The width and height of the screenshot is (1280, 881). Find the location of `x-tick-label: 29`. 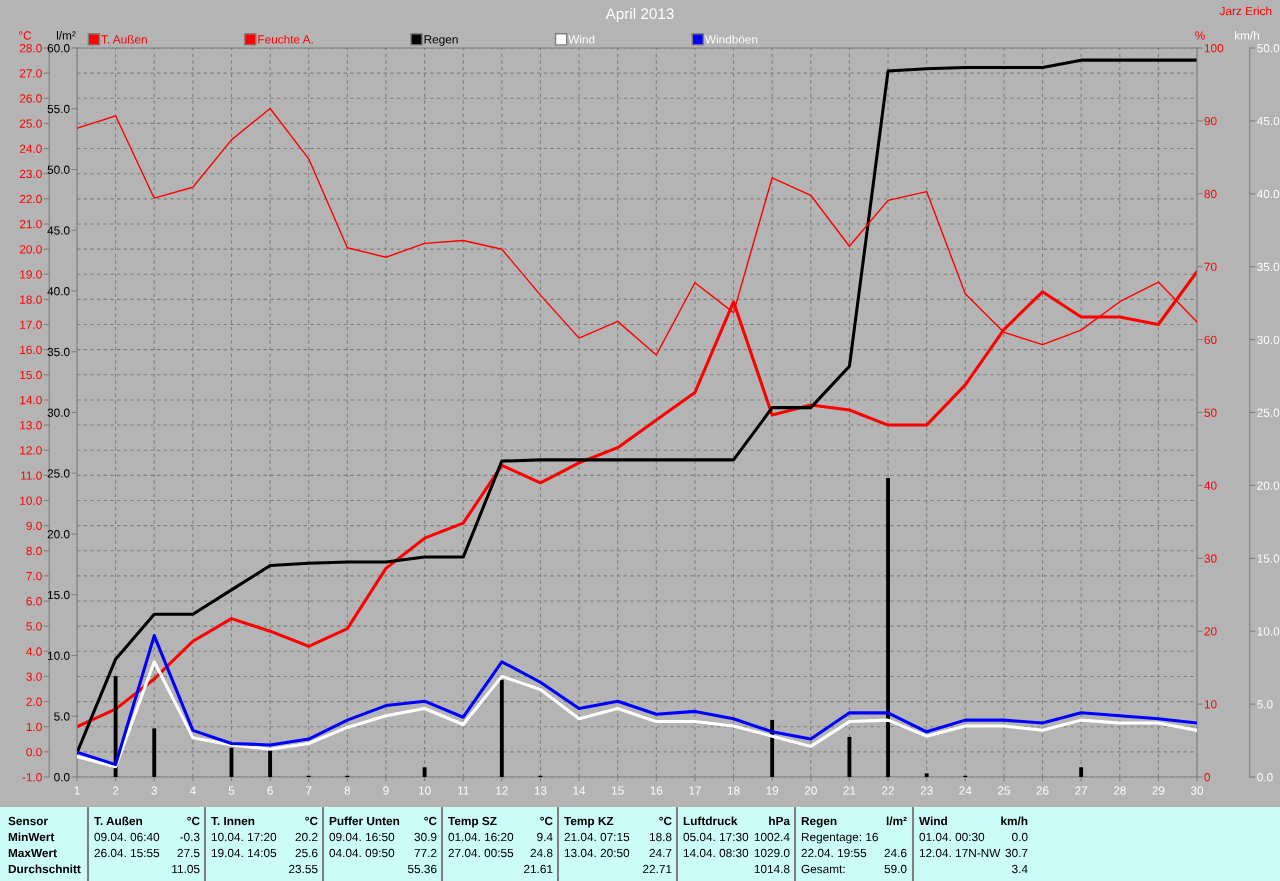

x-tick-label: 29 is located at coordinates (1158, 790).